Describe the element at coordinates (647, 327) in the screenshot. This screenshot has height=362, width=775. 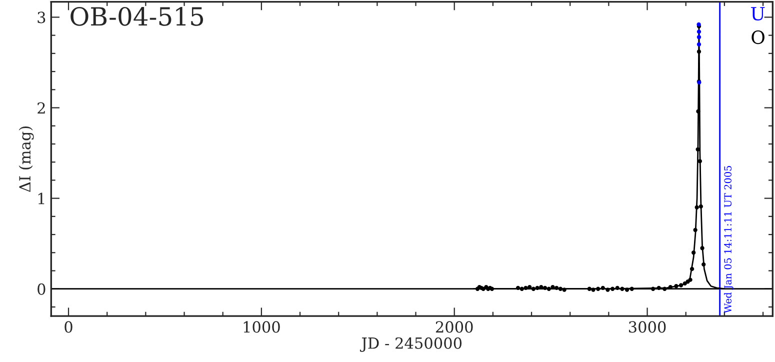
I see `x-tick-label: 3000` at that location.